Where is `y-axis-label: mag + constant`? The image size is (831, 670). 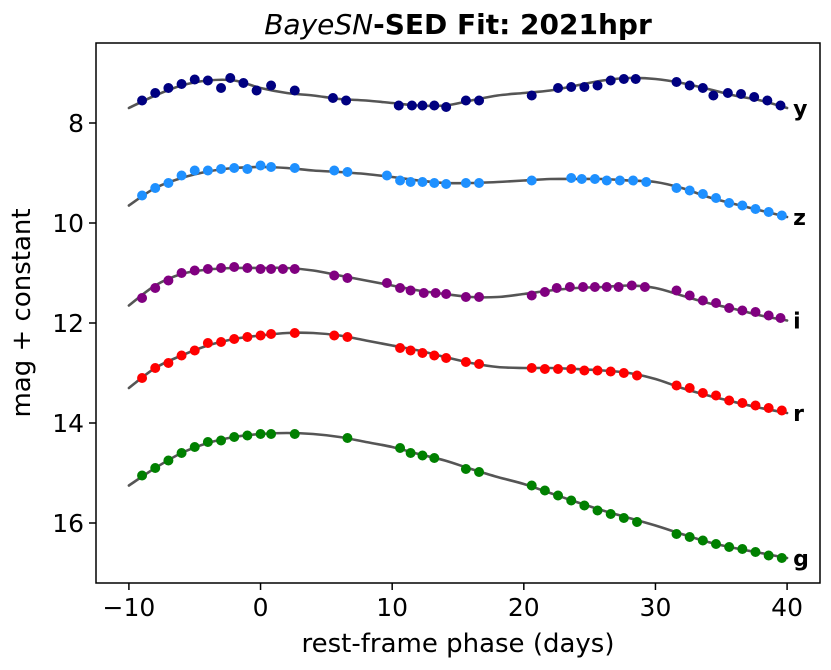 y-axis-label: mag + constant is located at coordinates (22, 312).